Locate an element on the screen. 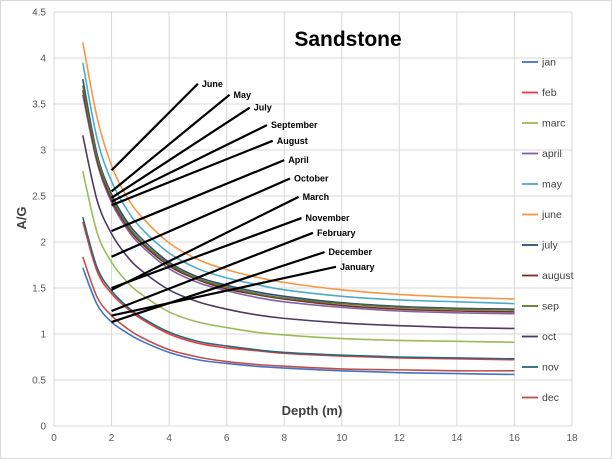 The height and width of the screenshot is (459, 612). callout-label: August is located at coordinates (292, 141).